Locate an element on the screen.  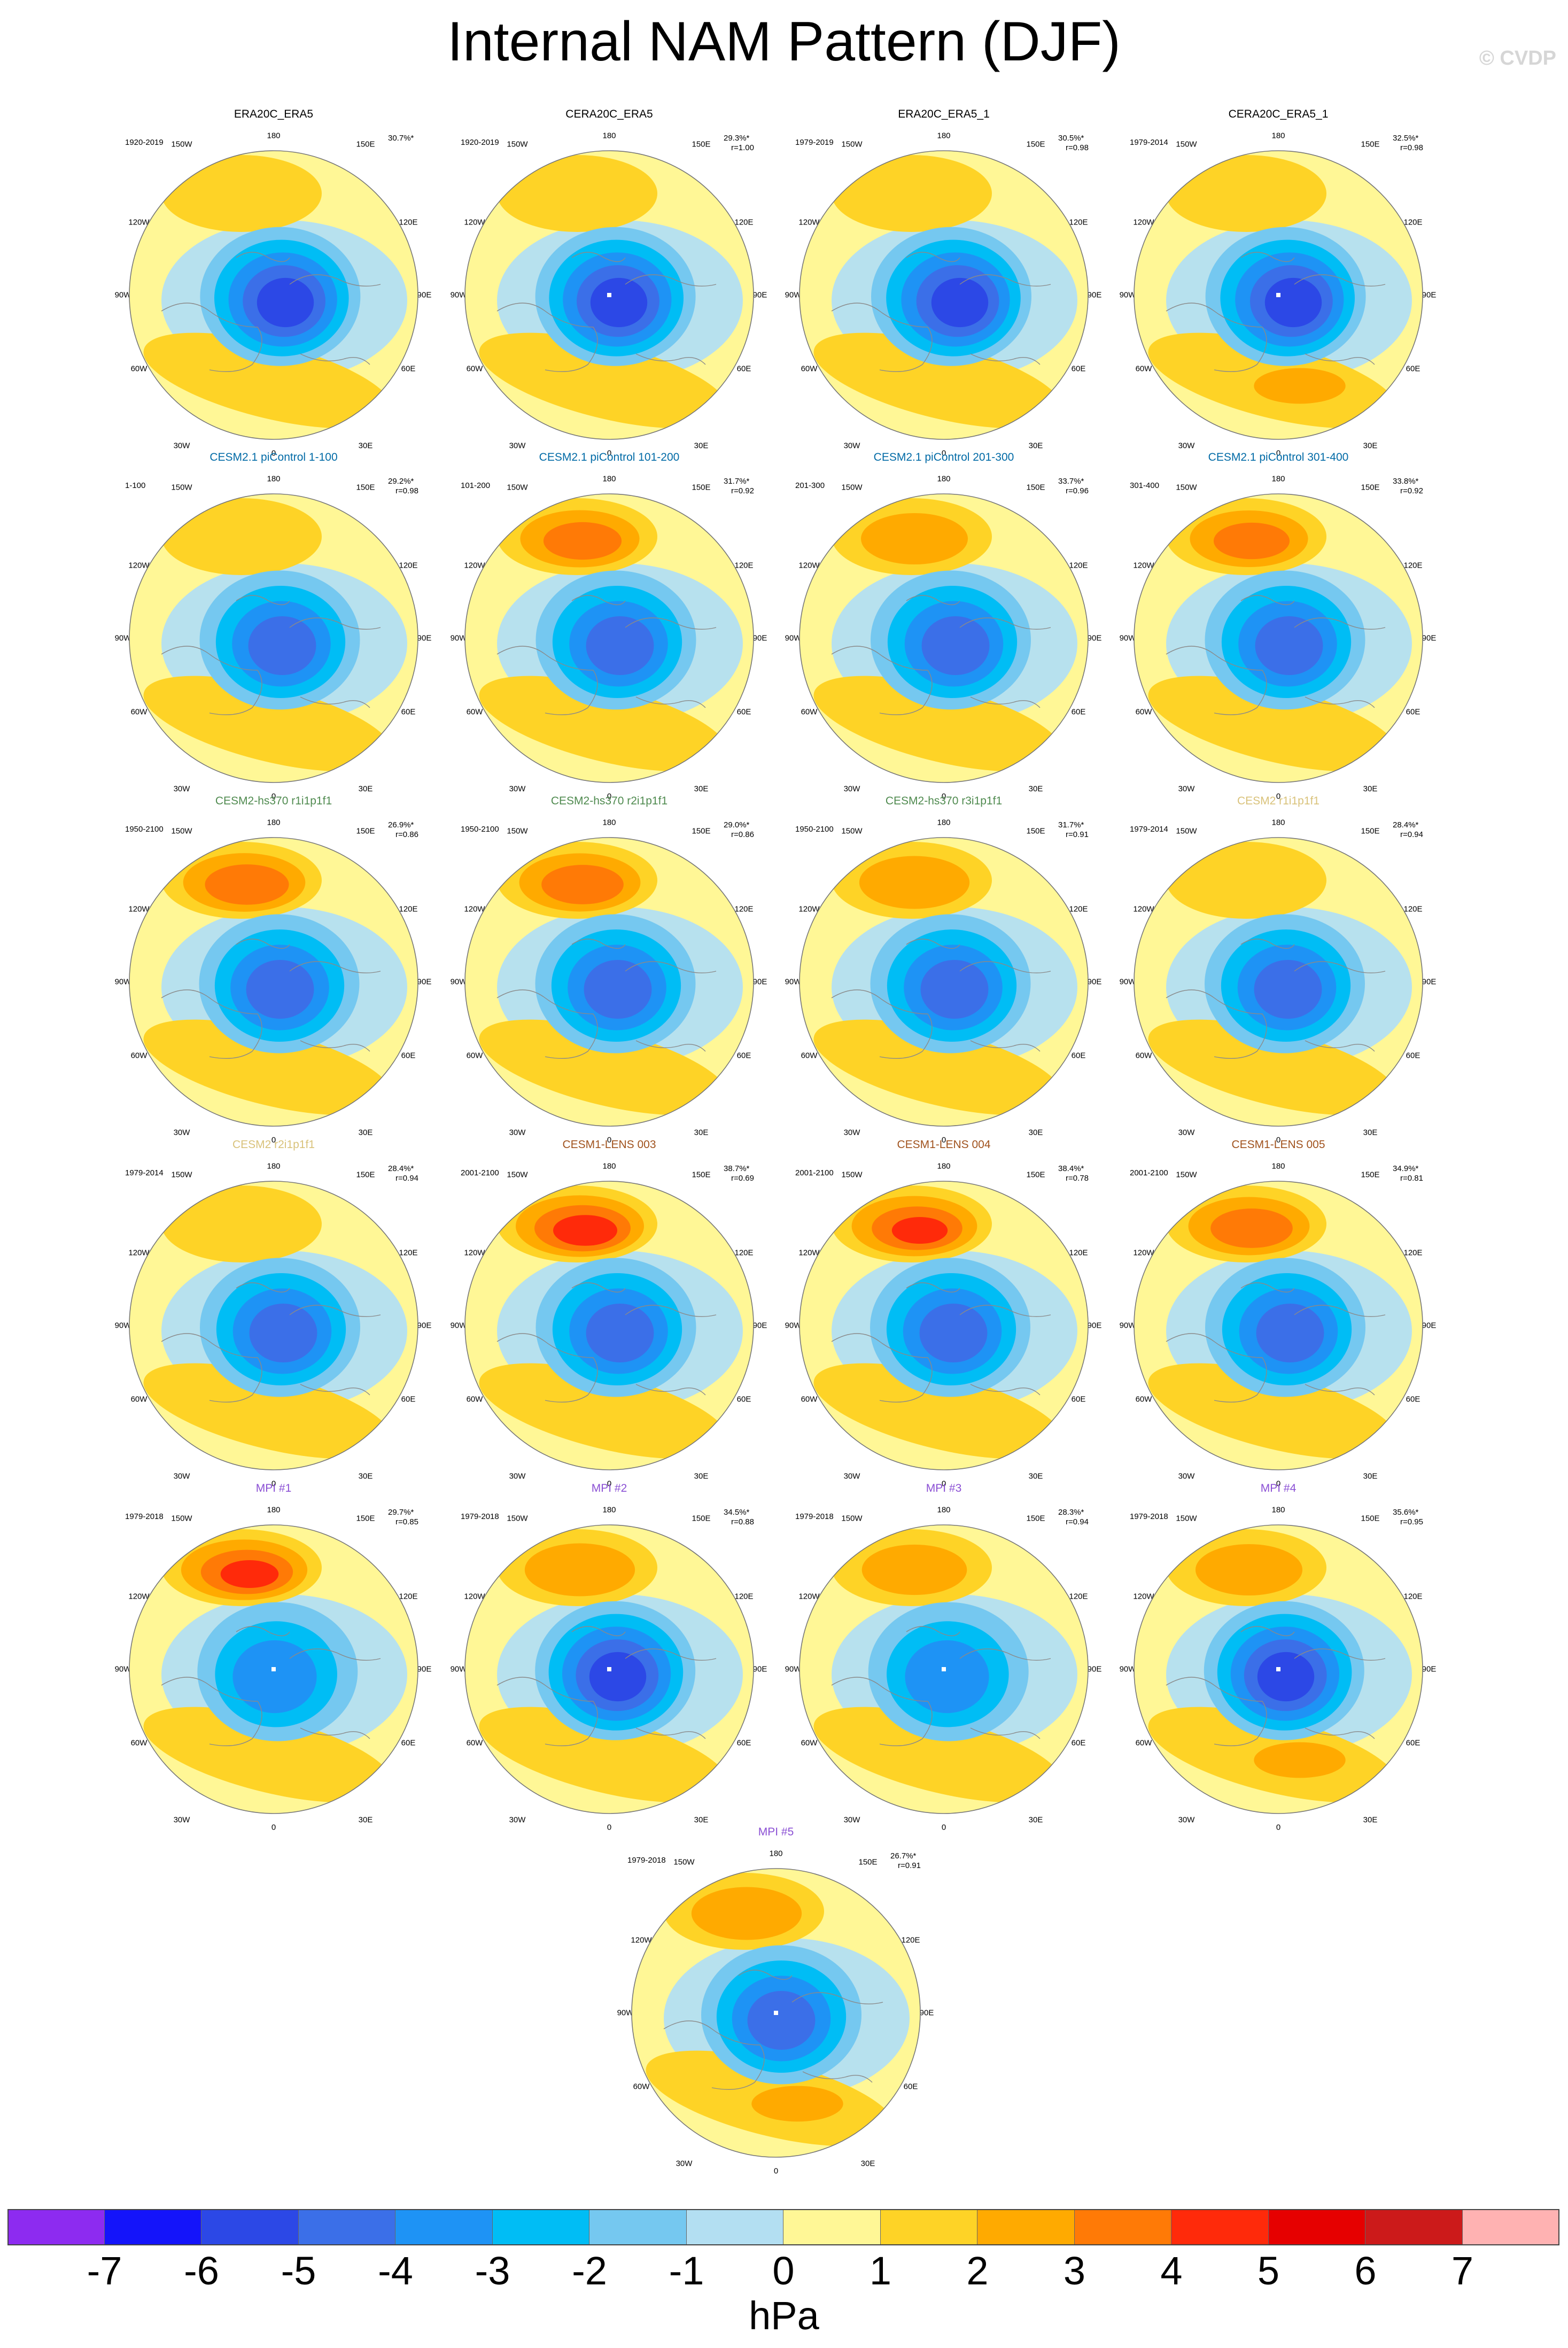
colorbar-tick-label: -2 is located at coordinates (590, 2271).